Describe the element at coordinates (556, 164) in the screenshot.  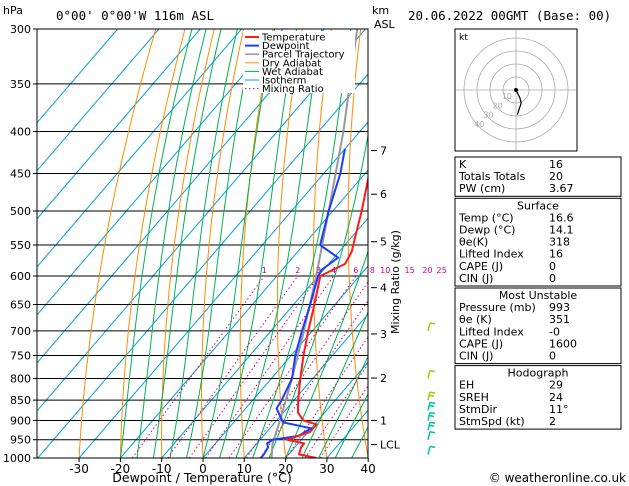
I see `stability-indices-value: 16` at that location.